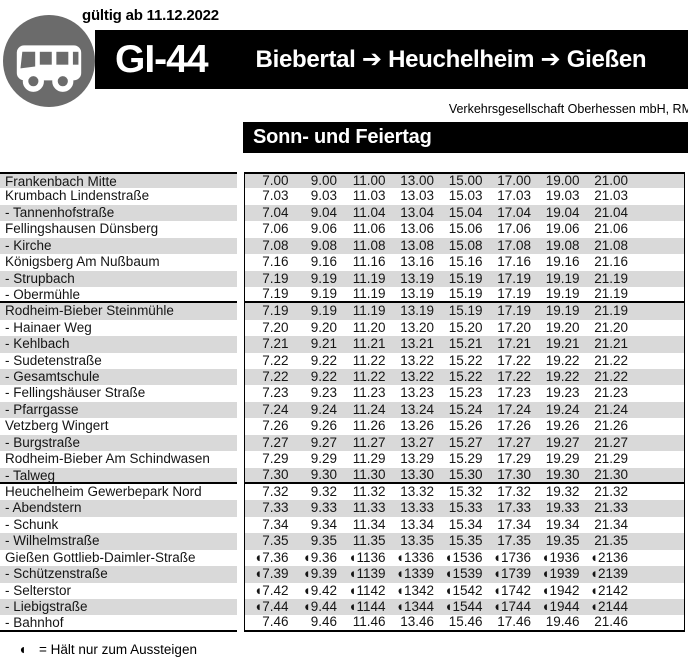  I want to click on time-cell: 17.34, so click(514, 524).